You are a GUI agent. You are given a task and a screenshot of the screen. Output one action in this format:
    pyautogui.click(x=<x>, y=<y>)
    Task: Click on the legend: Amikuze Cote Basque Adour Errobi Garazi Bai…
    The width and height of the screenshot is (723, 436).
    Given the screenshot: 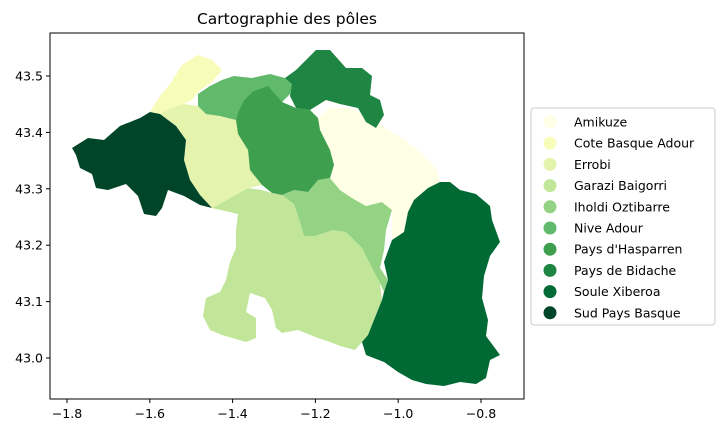 What is the action you would take?
    pyautogui.click(x=623, y=216)
    